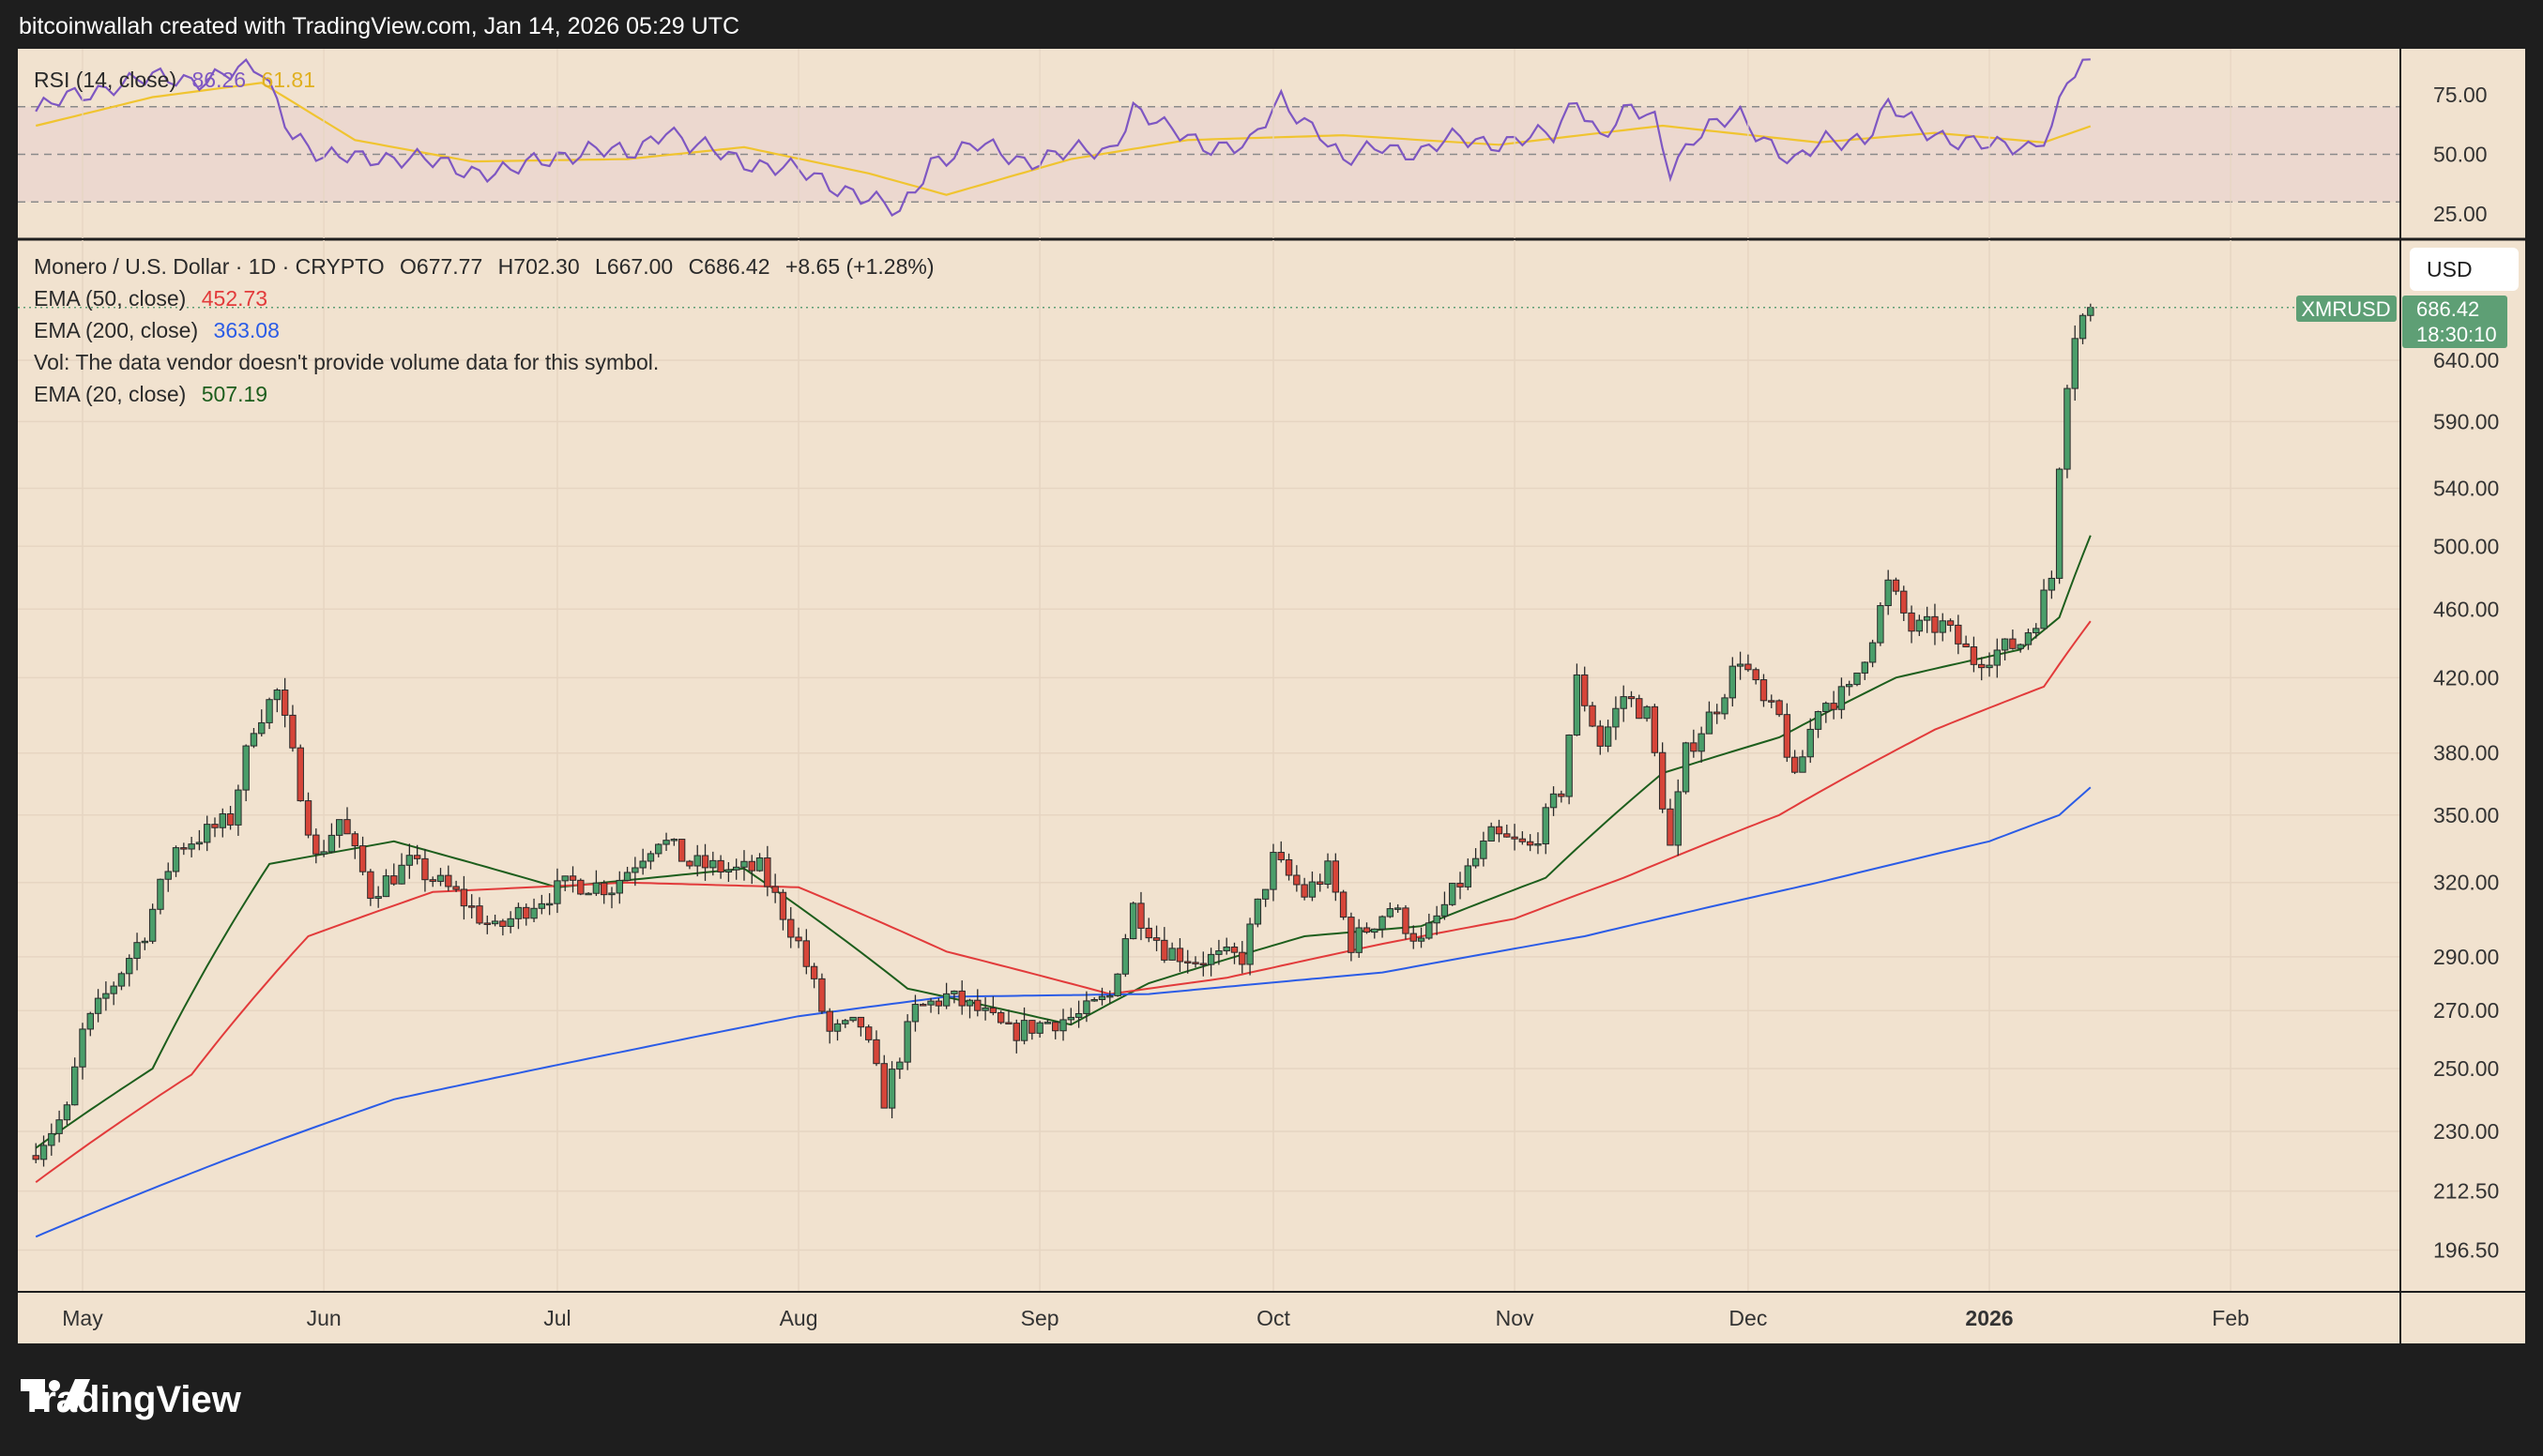  Describe the element at coordinates (2460, 95) in the screenshot. I see `rsi-tick-label: 75.00` at that location.